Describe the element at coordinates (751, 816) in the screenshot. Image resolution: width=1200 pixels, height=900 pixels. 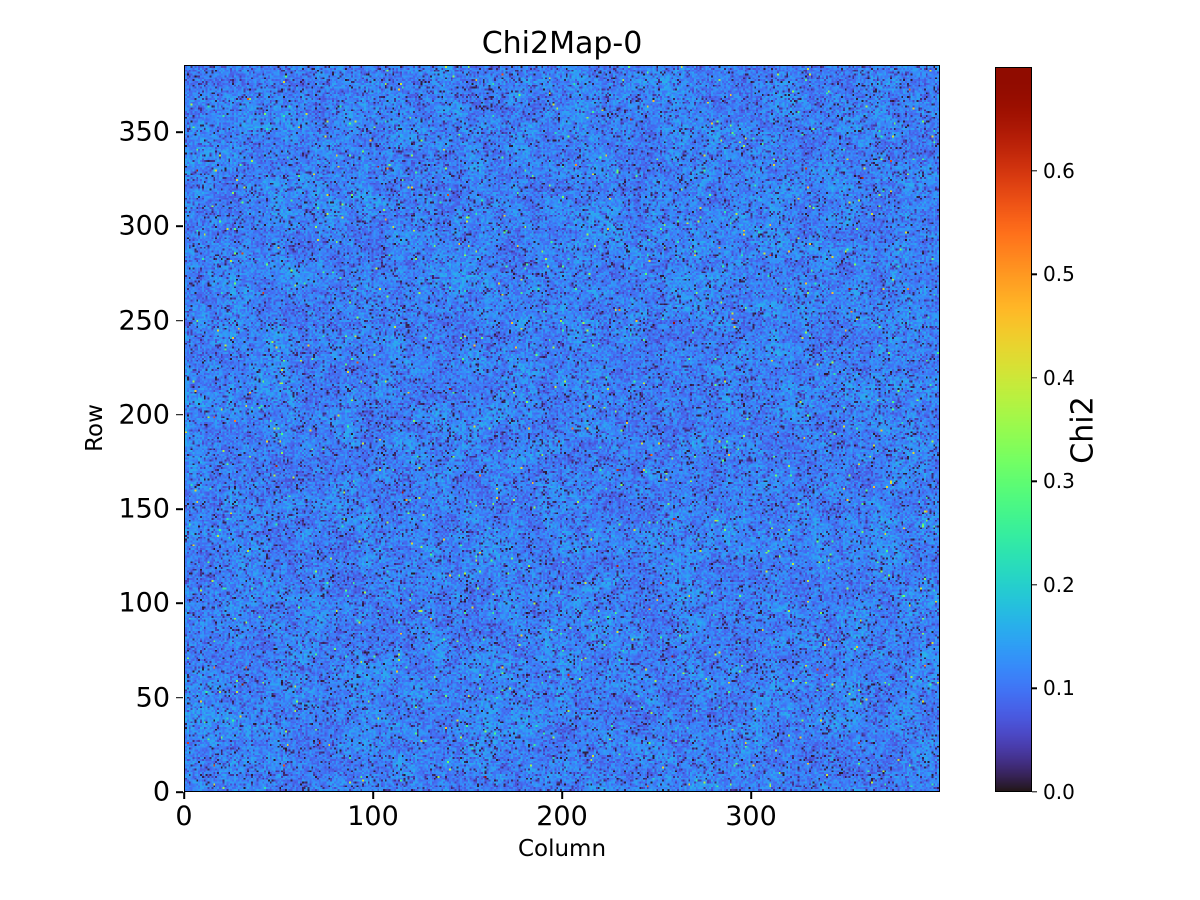
I see `x-tick-label: 300` at that location.